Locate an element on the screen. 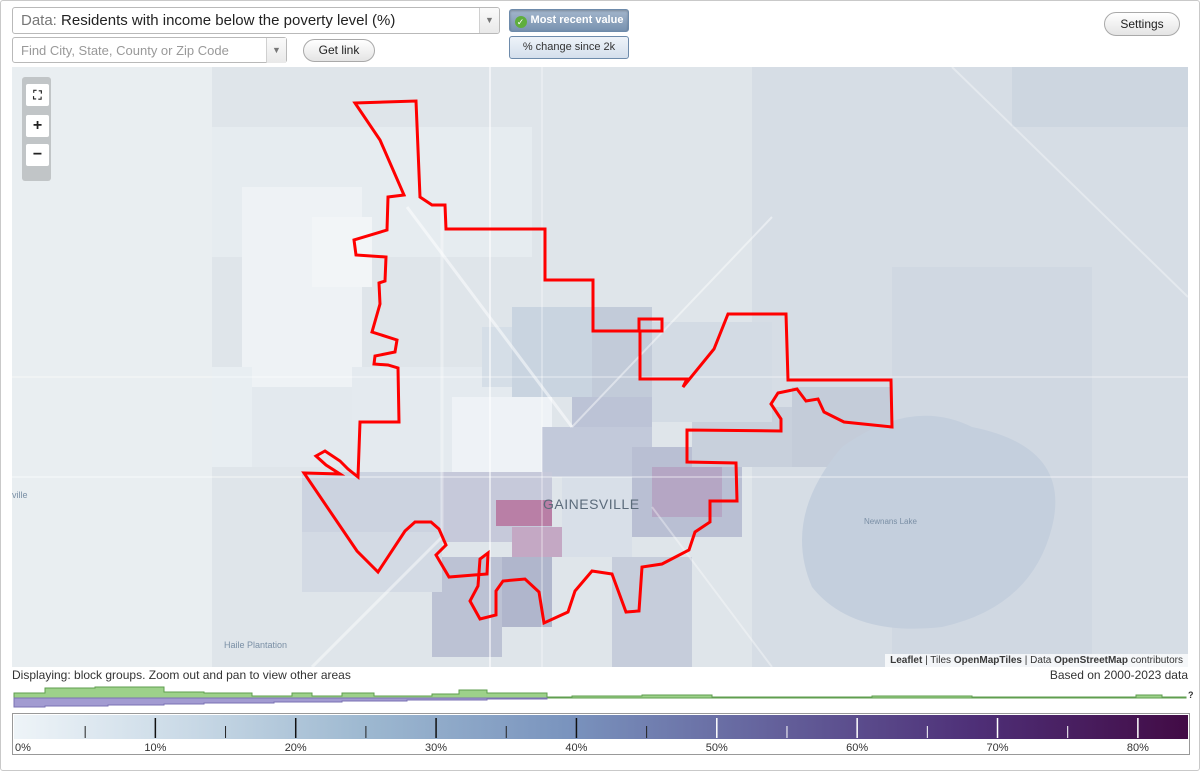 This screenshot has height=771, width=1200. legend-tick-label: 10% is located at coordinates (155, 748).